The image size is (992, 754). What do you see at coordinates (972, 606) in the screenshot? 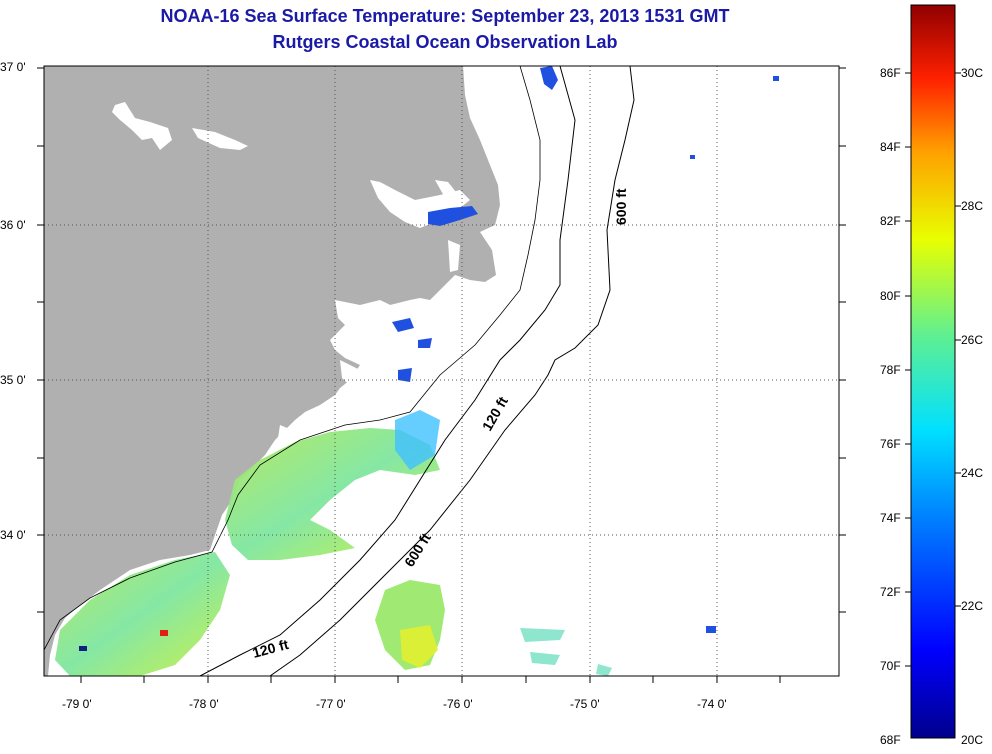
I see `colorbar-label-22c: 22C` at bounding box center [972, 606].